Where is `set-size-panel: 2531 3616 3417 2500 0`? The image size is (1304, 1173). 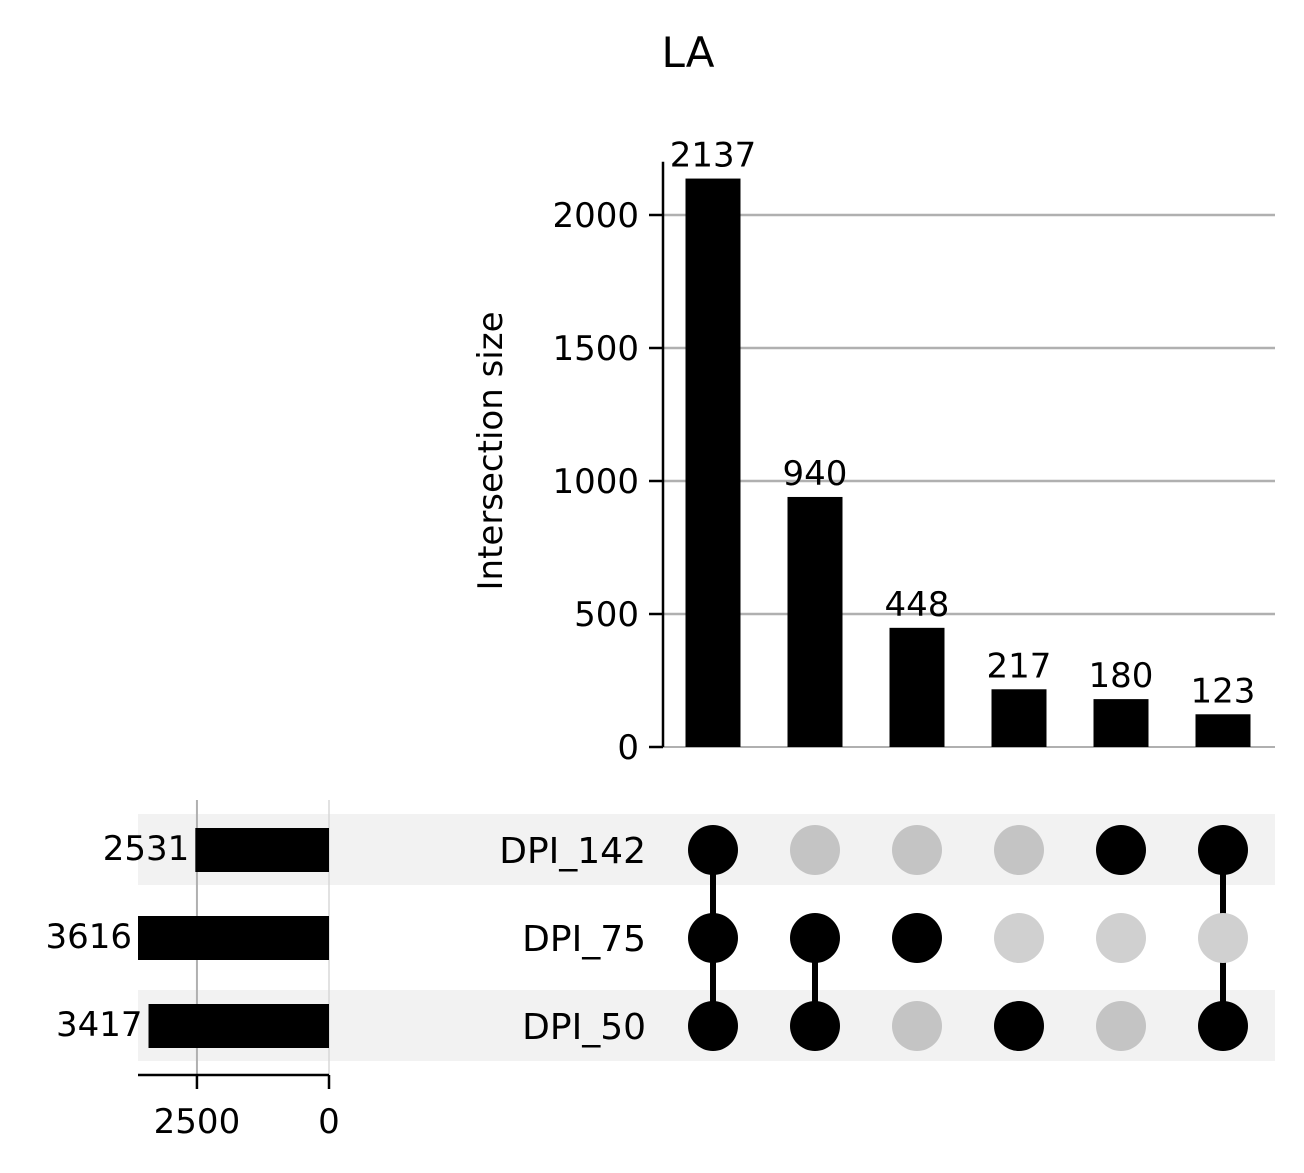 set-size-panel: 2531 3616 3417 2500 0 is located at coordinates (192, 971).